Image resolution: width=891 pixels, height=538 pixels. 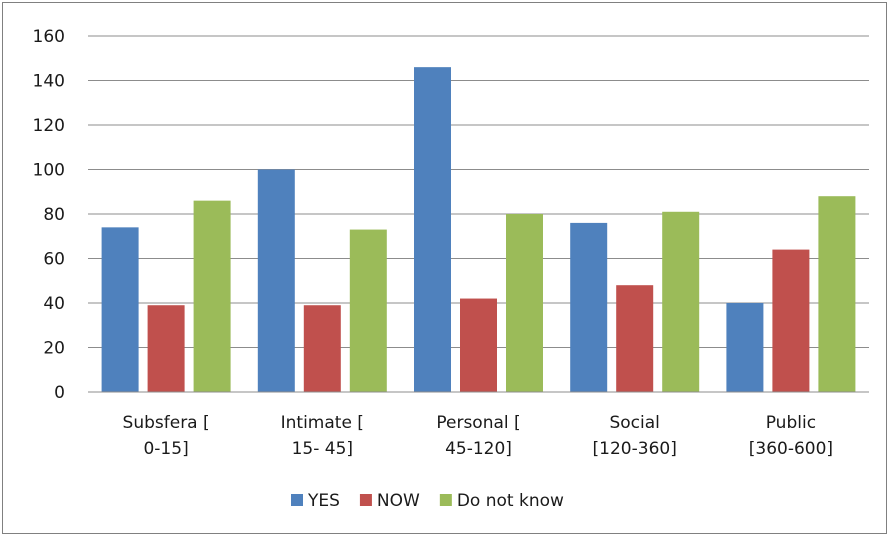 I want to click on y-tick-label: 20, so click(x=54, y=349).